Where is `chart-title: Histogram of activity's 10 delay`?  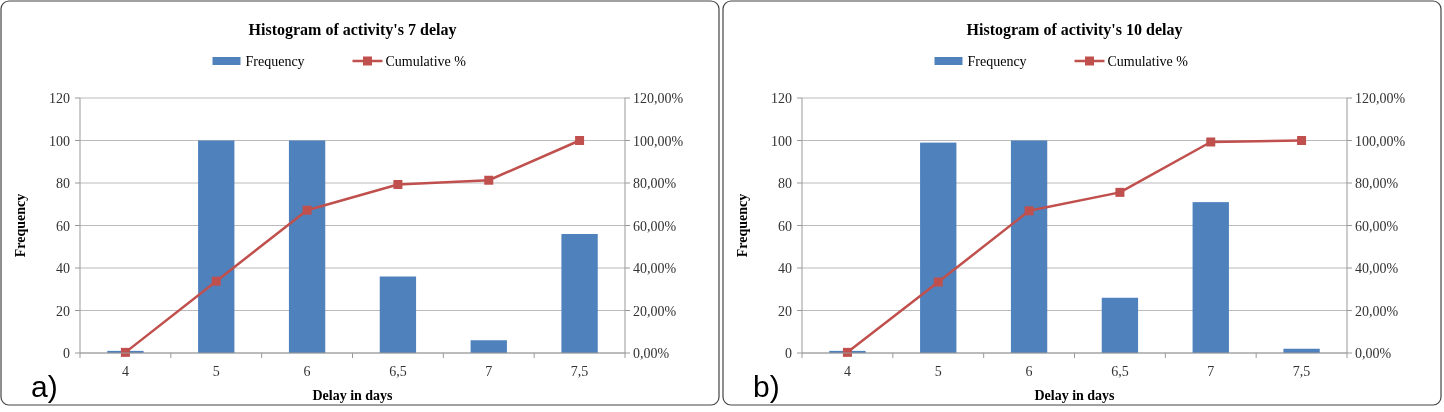
chart-title: Histogram of activity's 10 delay is located at coordinates (1074, 30).